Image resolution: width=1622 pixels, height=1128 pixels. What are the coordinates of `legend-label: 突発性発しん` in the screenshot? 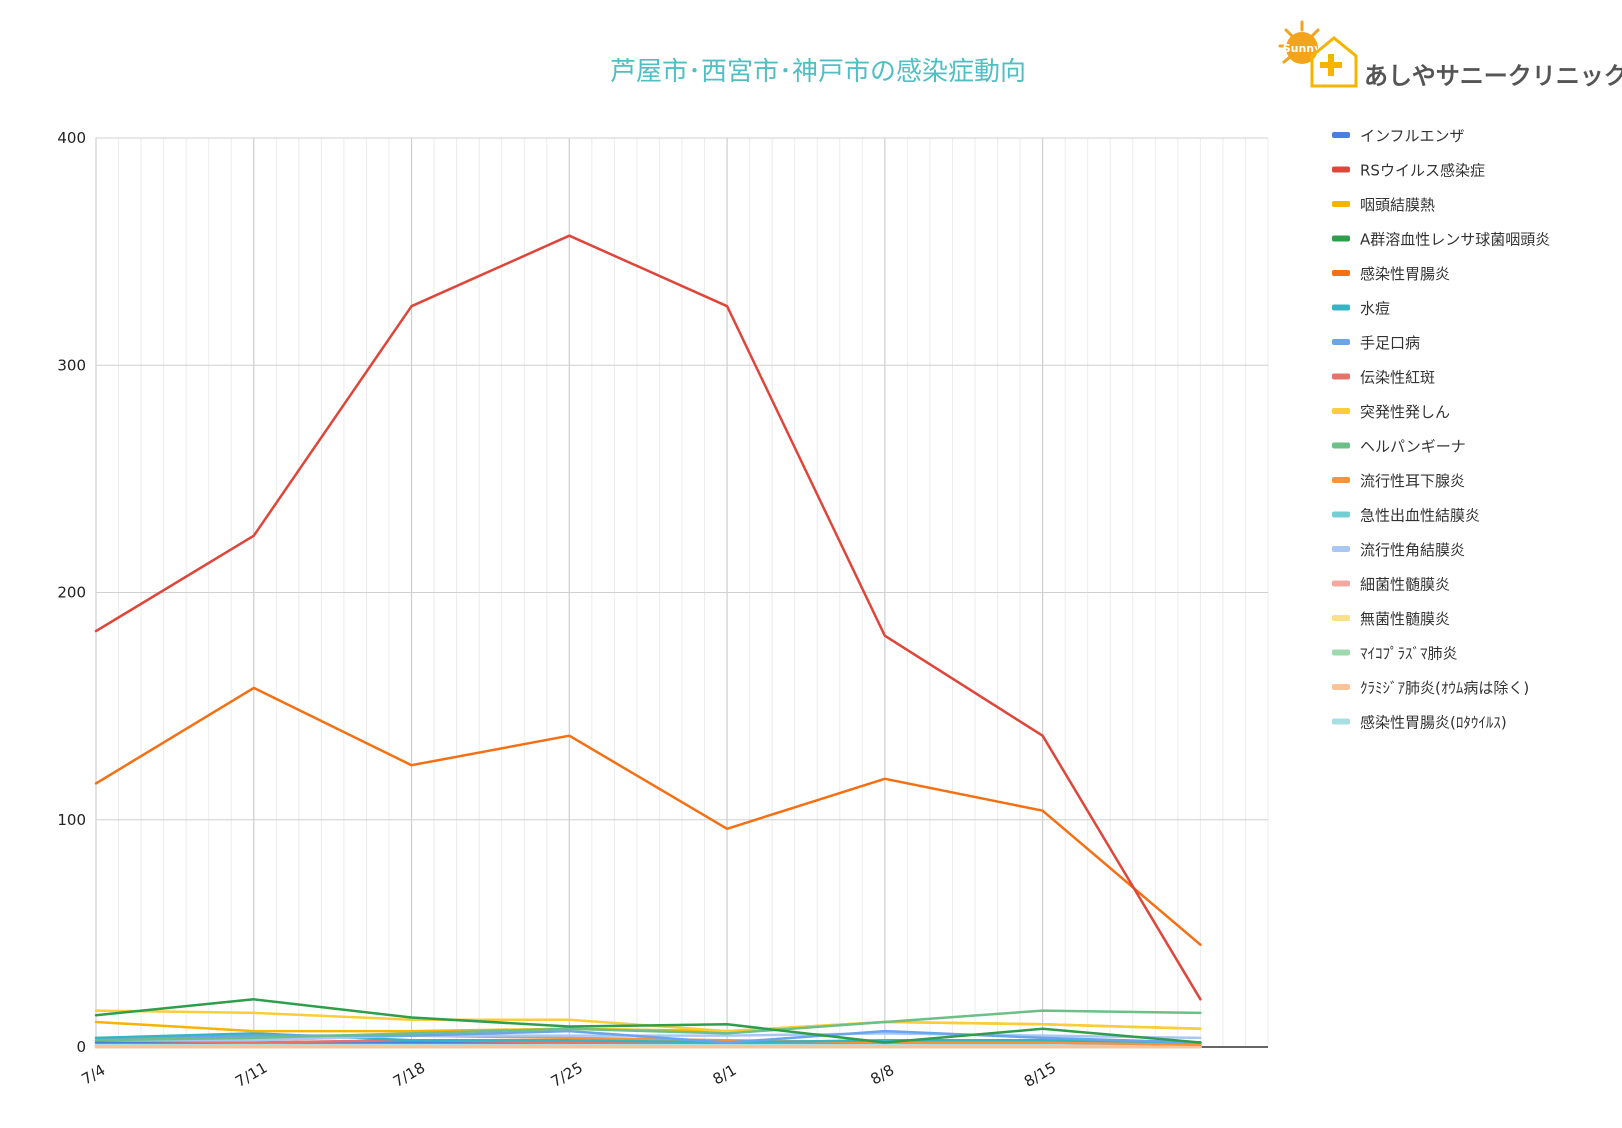 It's located at (1405, 412).